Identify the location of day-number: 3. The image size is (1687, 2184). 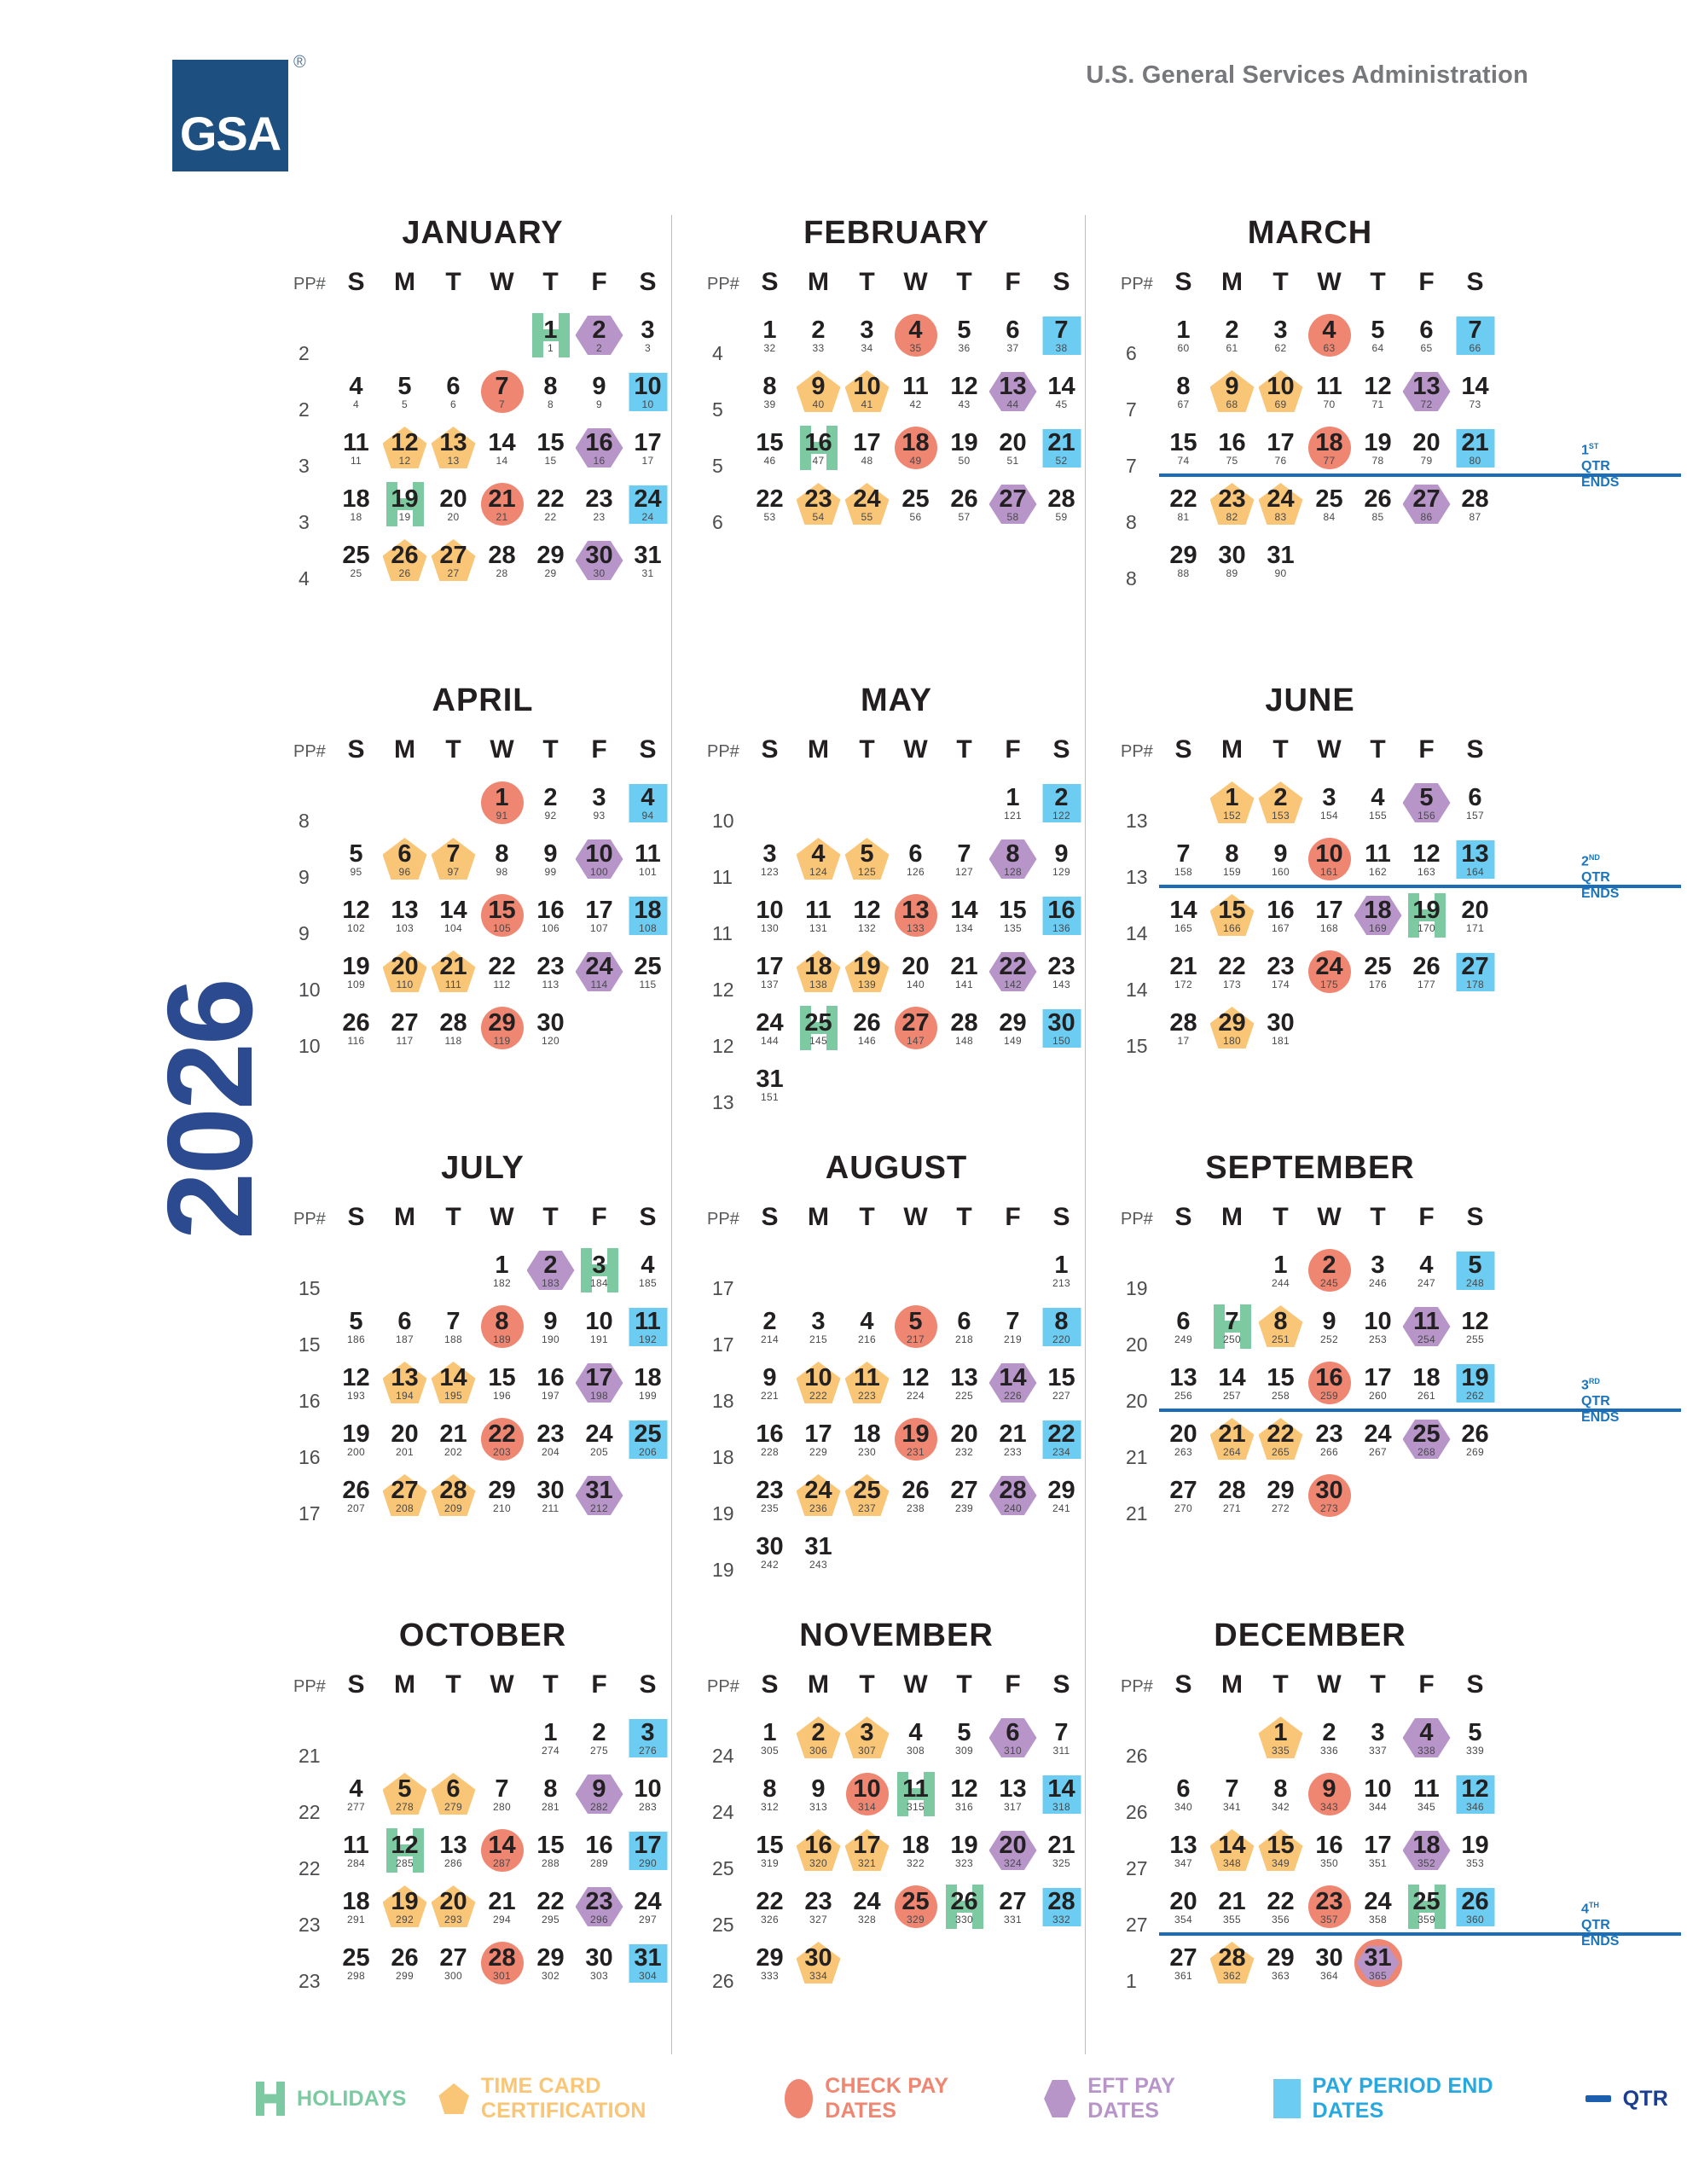
(648, 1733).